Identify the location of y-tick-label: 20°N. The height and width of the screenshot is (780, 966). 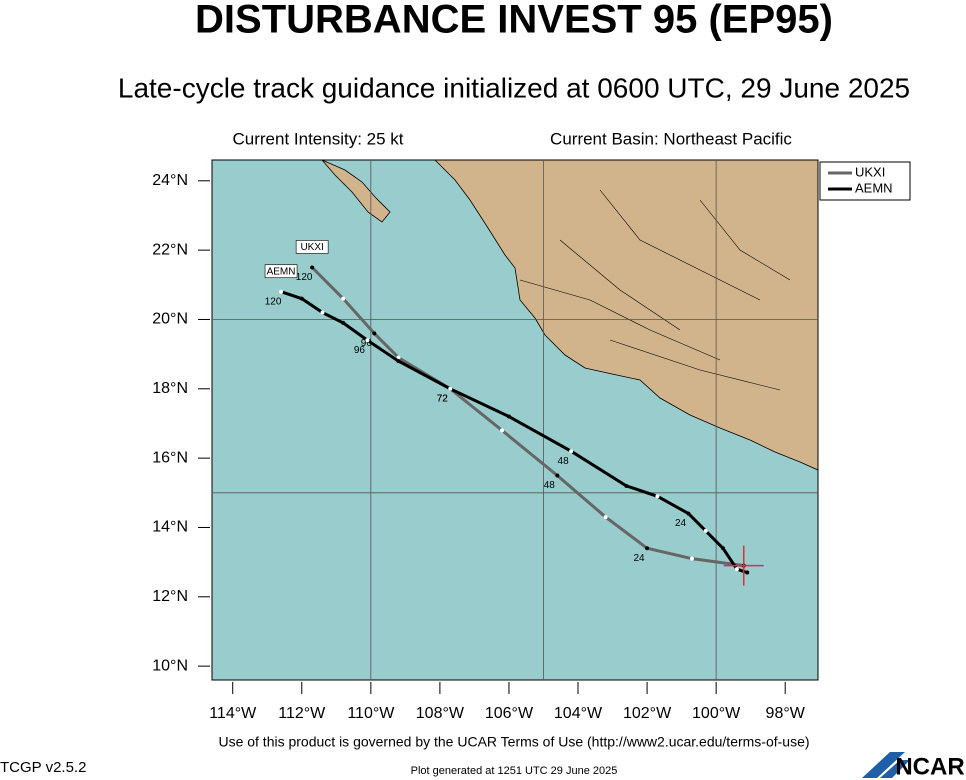
(170, 319).